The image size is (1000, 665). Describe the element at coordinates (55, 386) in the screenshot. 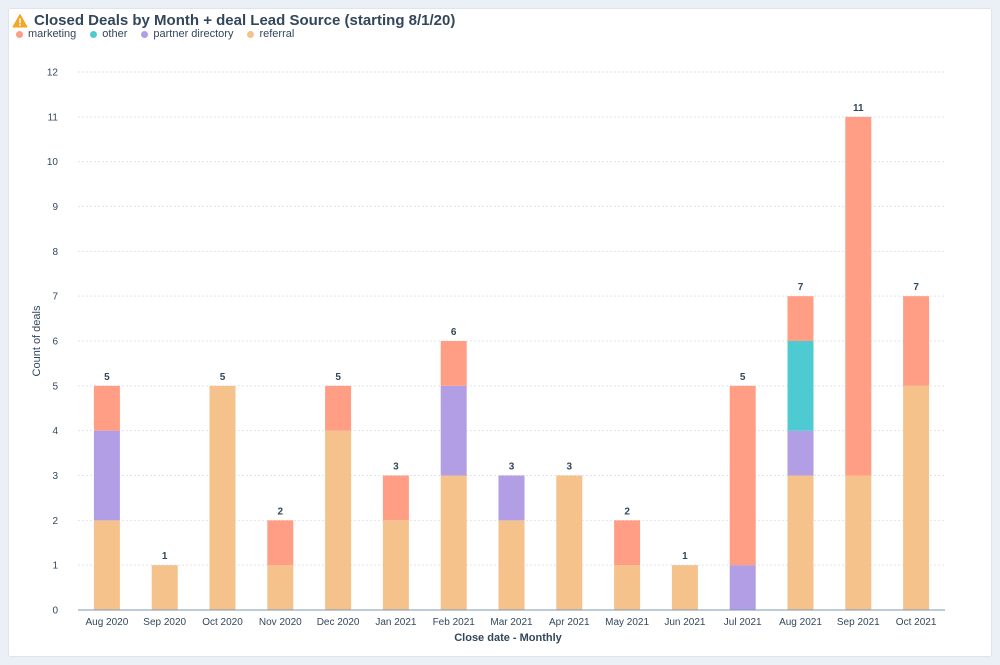

I see `y-tick-label: 5` at that location.